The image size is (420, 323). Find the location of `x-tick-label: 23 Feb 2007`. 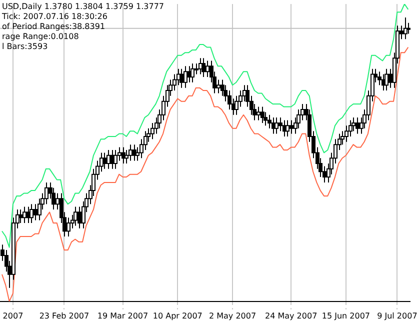

x-tick-label: 23 Feb 2007 is located at coordinates (64, 315).